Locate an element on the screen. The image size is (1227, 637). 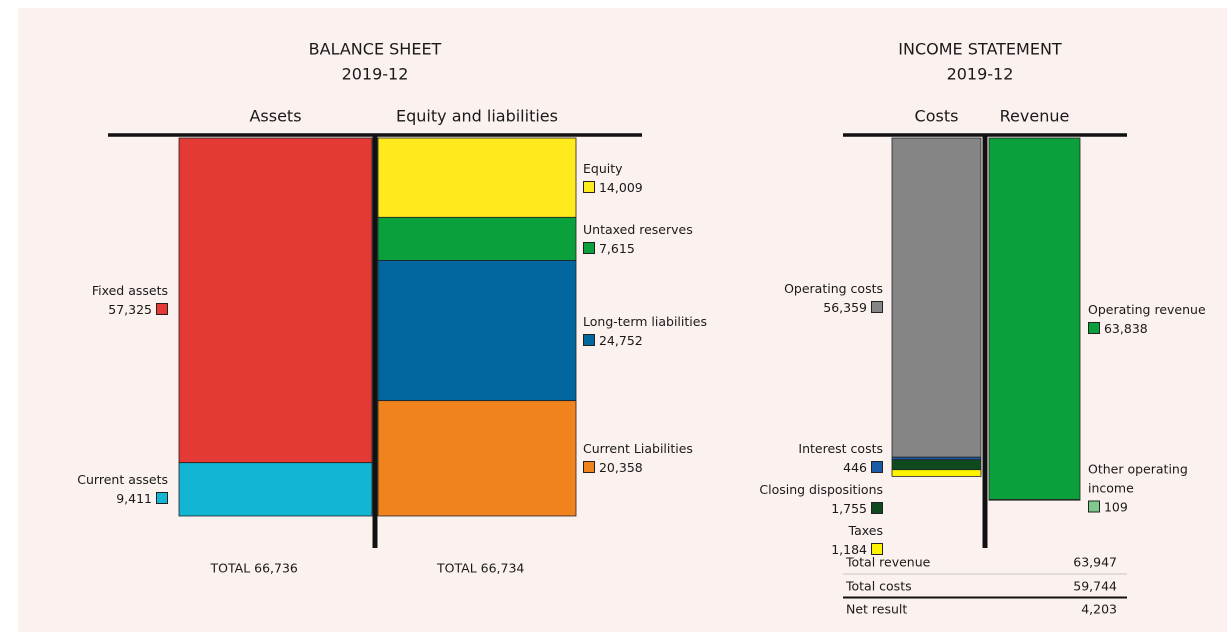
summary-label: Total revenue is located at coordinates (888, 562).